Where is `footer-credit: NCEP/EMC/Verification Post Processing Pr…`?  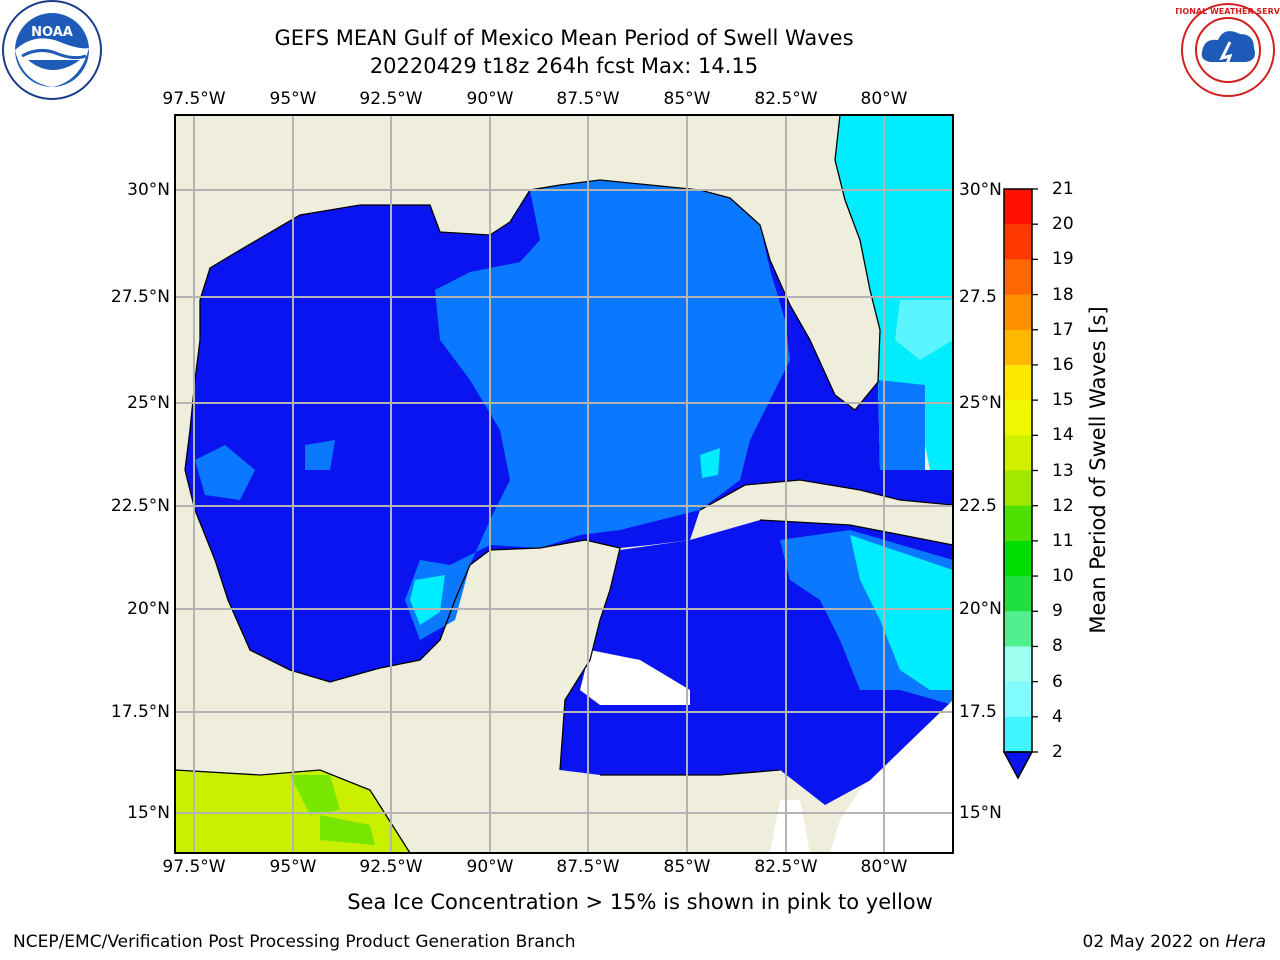 footer-credit: NCEP/EMC/Verification Post Processing Pr… is located at coordinates (294, 942).